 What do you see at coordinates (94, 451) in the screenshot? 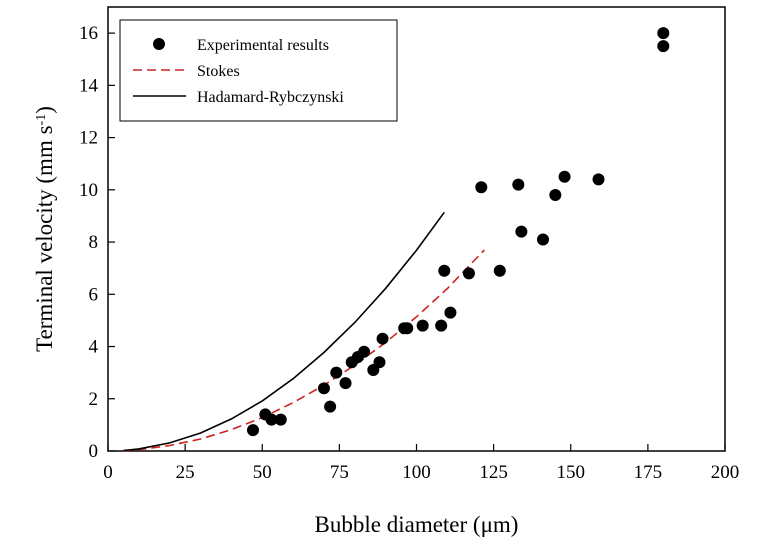
I see `y-tick-label: 0` at bounding box center [94, 451].